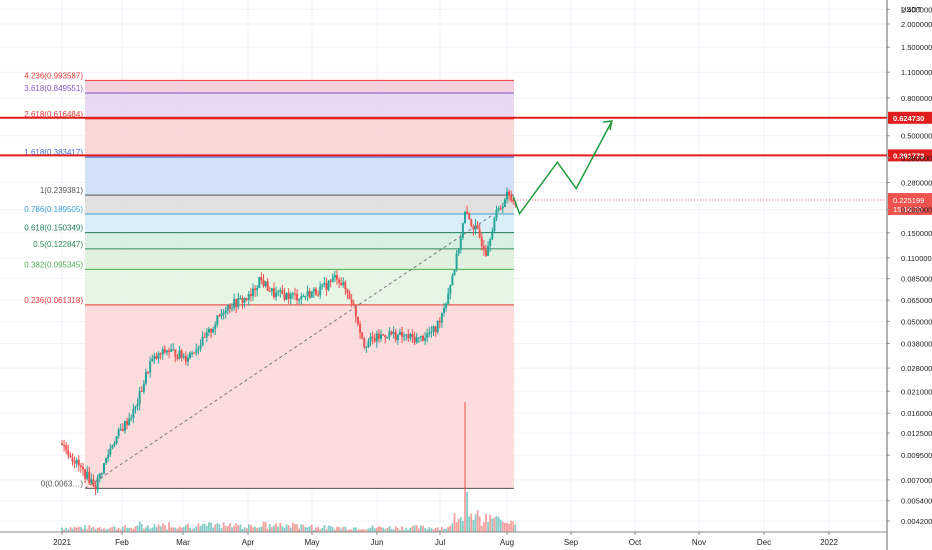  What do you see at coordinates (916, 233) in the screenshot?
I see `price-label: 0.150000` at bounding box center [916, 233].